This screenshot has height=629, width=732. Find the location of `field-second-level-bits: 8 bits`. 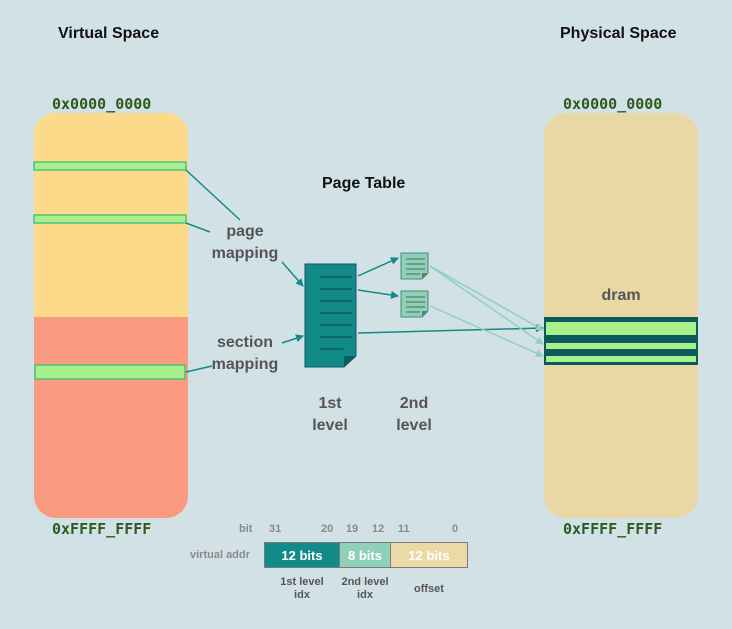

field-second-level-bits: 8 bits is located at coordinates (365, 555).